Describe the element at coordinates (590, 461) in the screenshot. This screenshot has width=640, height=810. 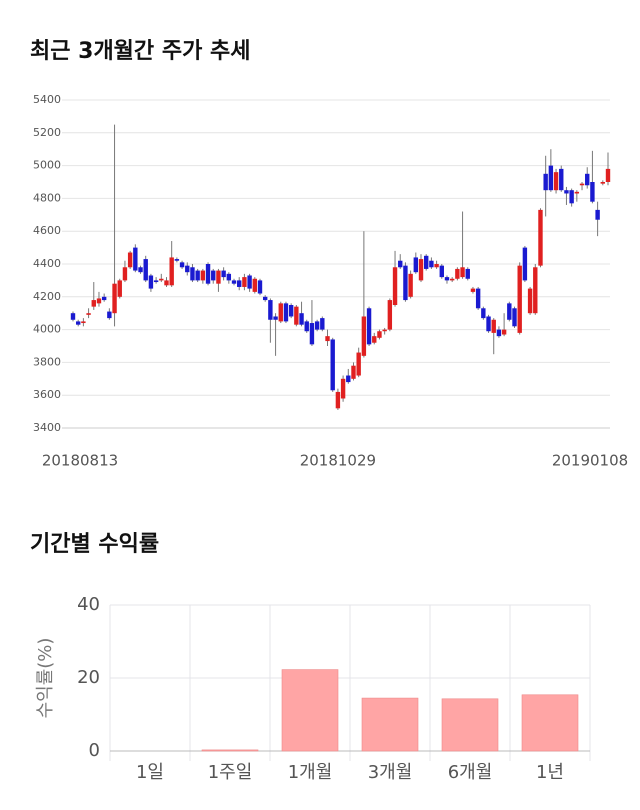
I see `x-tick-label: 20190108` at that location.